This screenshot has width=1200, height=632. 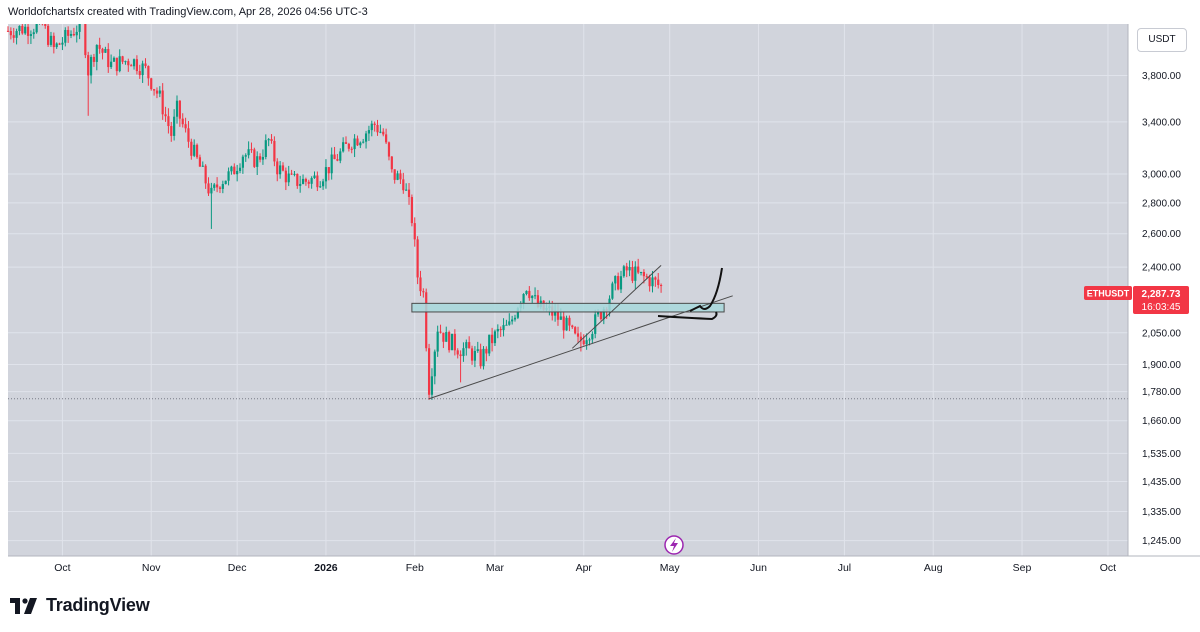 I want to click on price-tick-label: 2,600.00, so click(x=1161, y=234).